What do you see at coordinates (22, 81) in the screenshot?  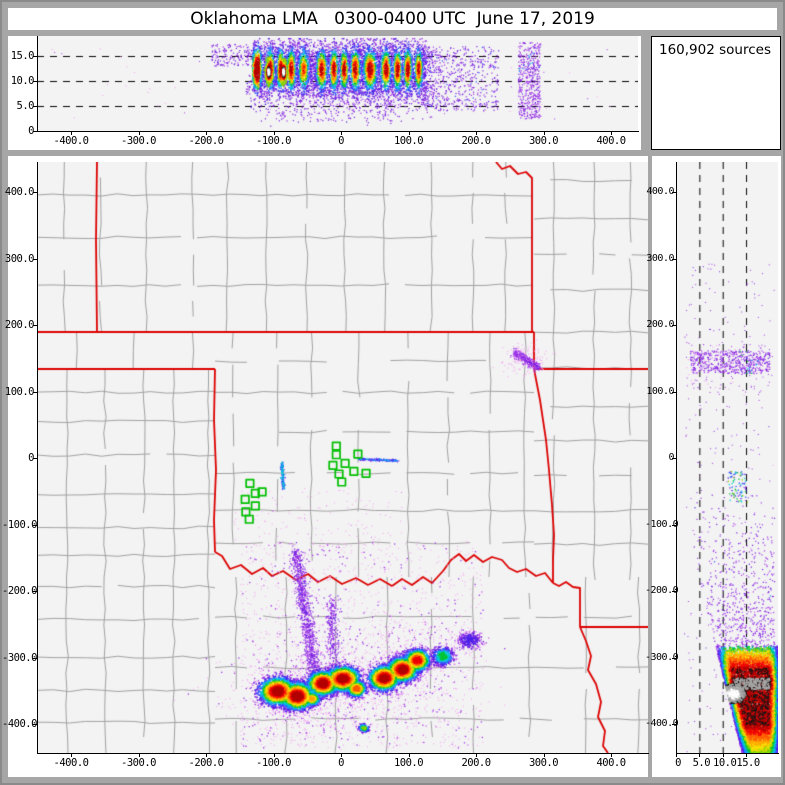 I see `top-y-tick-label: 10.0` at bounding box center [22, 81].